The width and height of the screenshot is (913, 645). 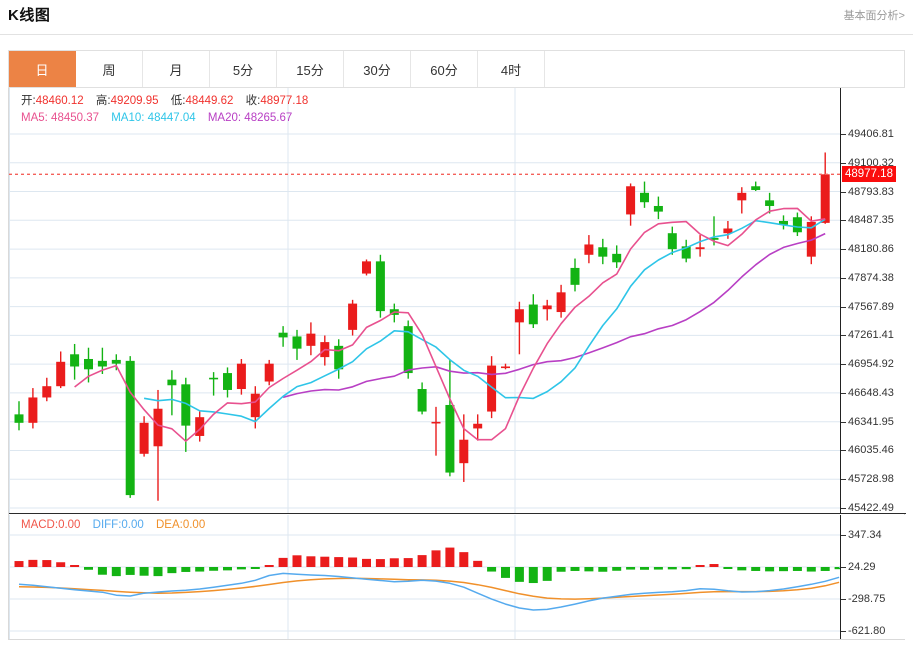 What do you see at coordinates (871, 162) in the screenshot?
I see `price-axis-label: 49100.32` at bounding box center [871, 162].